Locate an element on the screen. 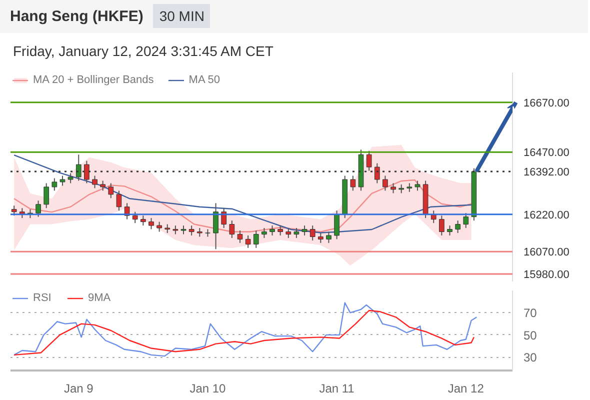  y-tick-label: 70 is located at coordinates (531, 313).